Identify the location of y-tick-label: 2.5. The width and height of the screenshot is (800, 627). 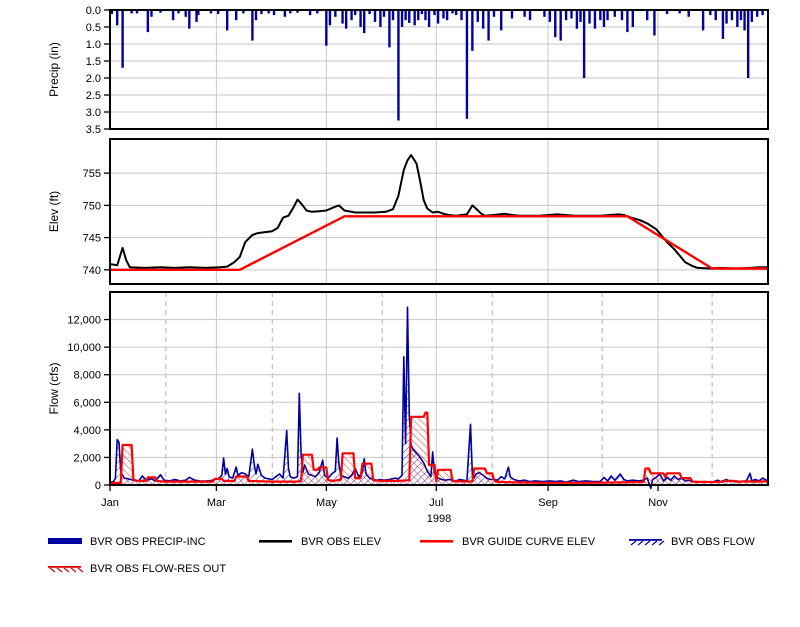
(93, 96).